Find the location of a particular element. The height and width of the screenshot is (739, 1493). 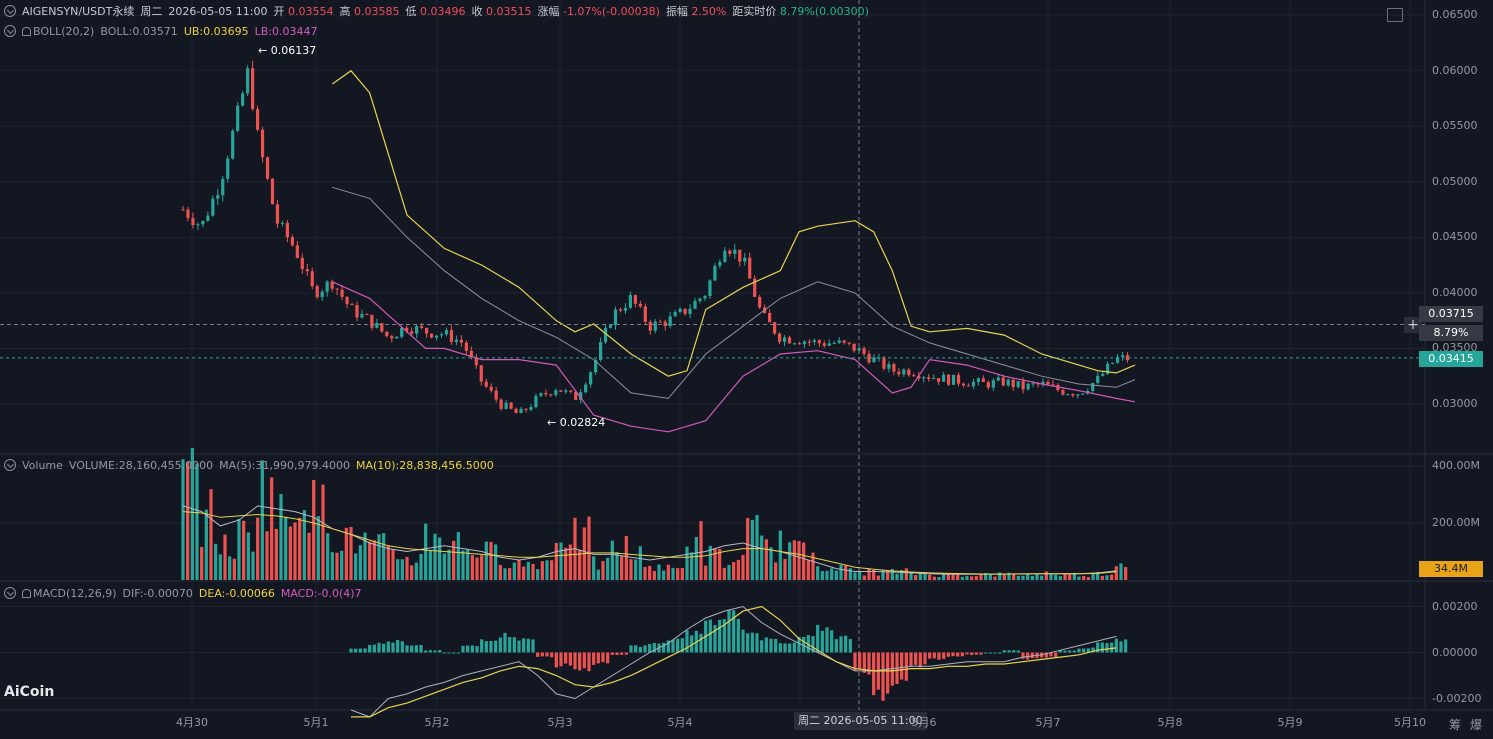

chips-button: 筹 is located at coordinates (1455, 725).